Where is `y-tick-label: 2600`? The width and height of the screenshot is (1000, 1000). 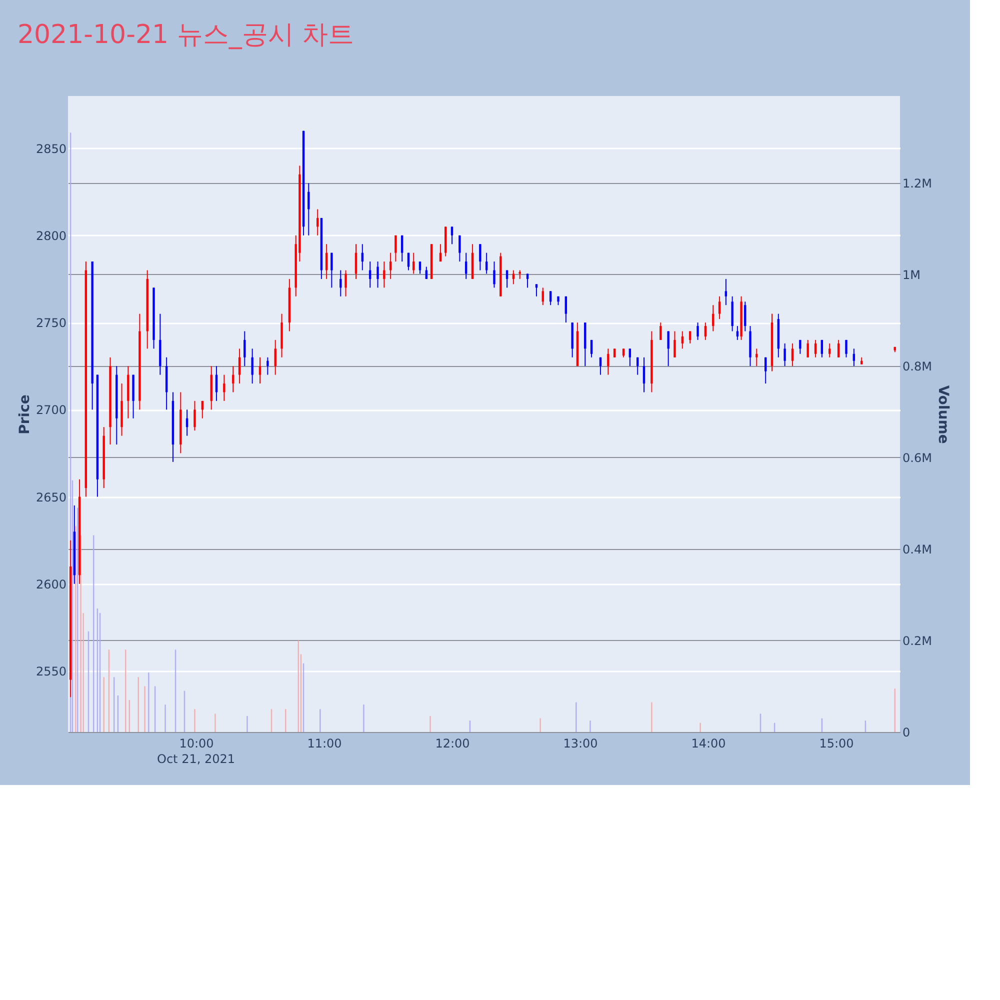
y-tick-label: 2600 is located at coordinates (51, 584).